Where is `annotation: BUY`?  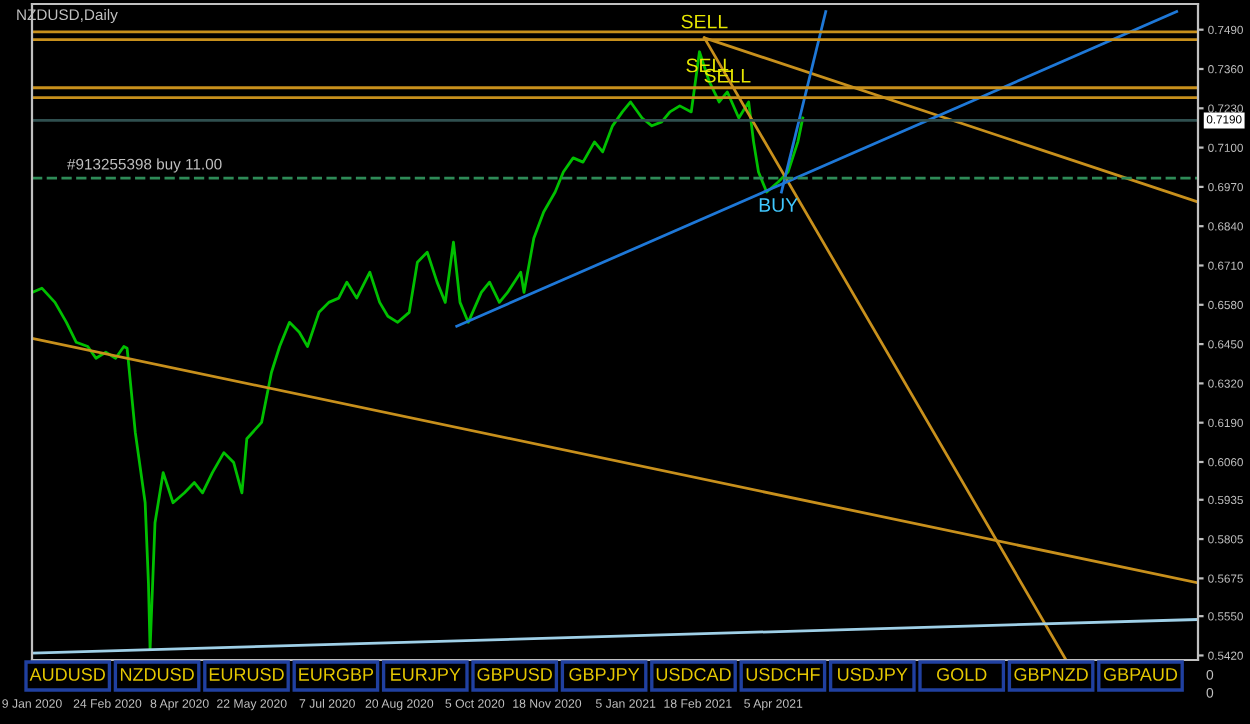 annotation: BUY is located at coordinates (778, 205).